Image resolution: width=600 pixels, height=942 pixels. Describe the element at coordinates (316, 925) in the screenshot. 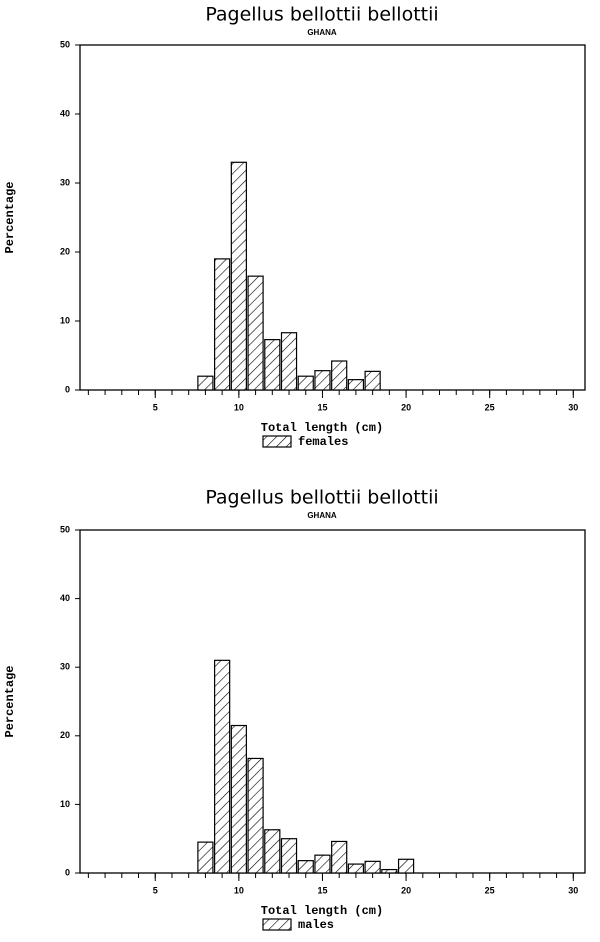

I see `legend-label: males` at that location.